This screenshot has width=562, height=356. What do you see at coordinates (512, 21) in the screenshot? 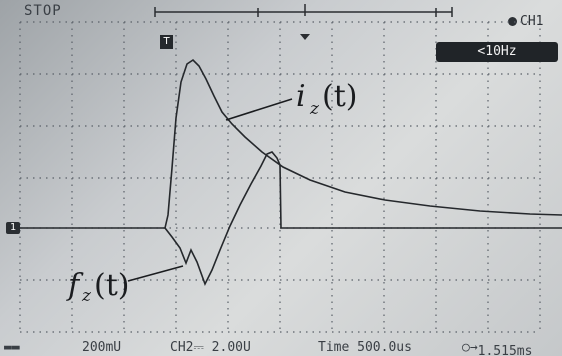
I see `channel-icon` at bounding box center [512, 21].